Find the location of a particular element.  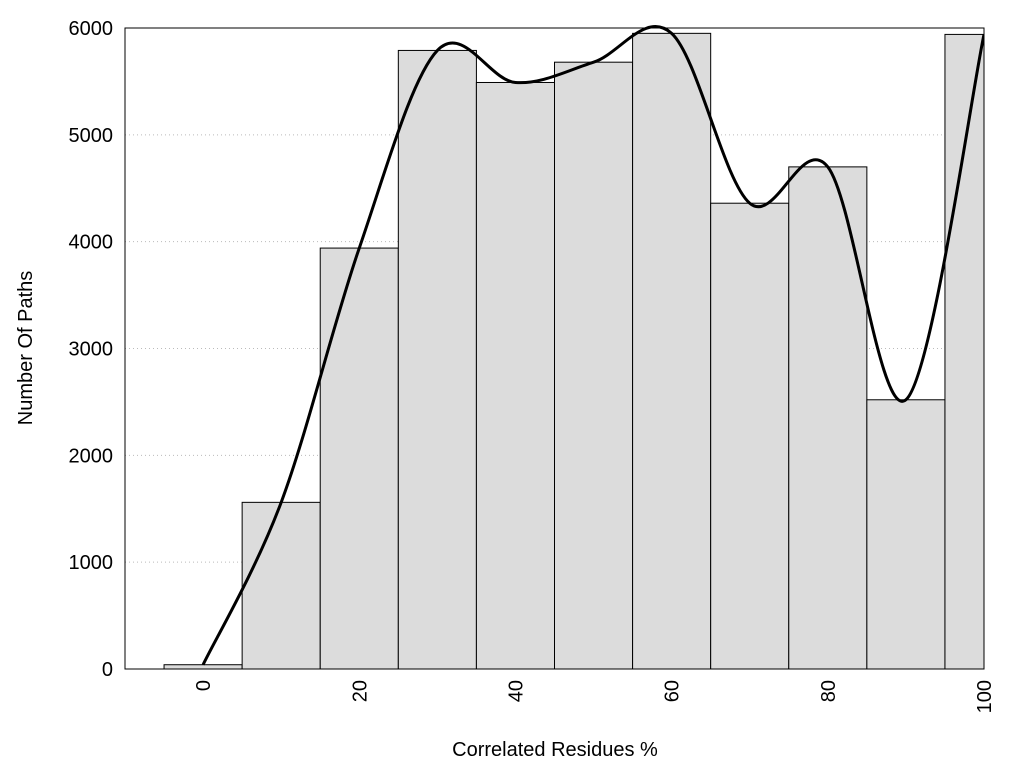

y-axis-label: Number Of Paths is located at coordinates (26, 348).